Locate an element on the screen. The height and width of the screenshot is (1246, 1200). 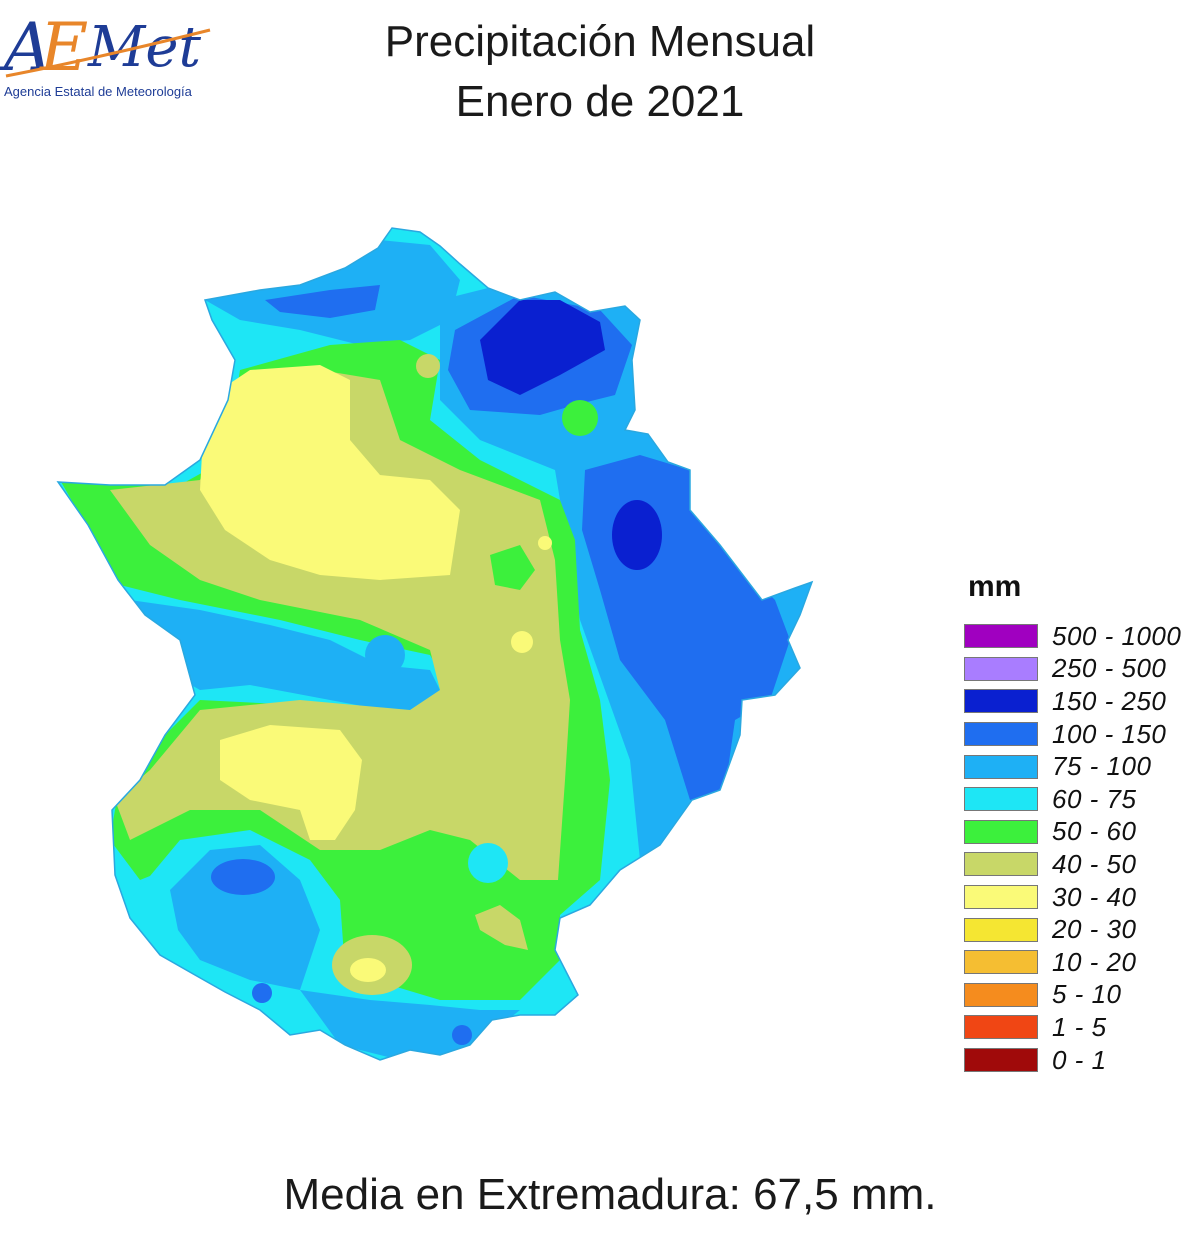
legend-item: 75 - 100 is located at coordinates (1080, 766).